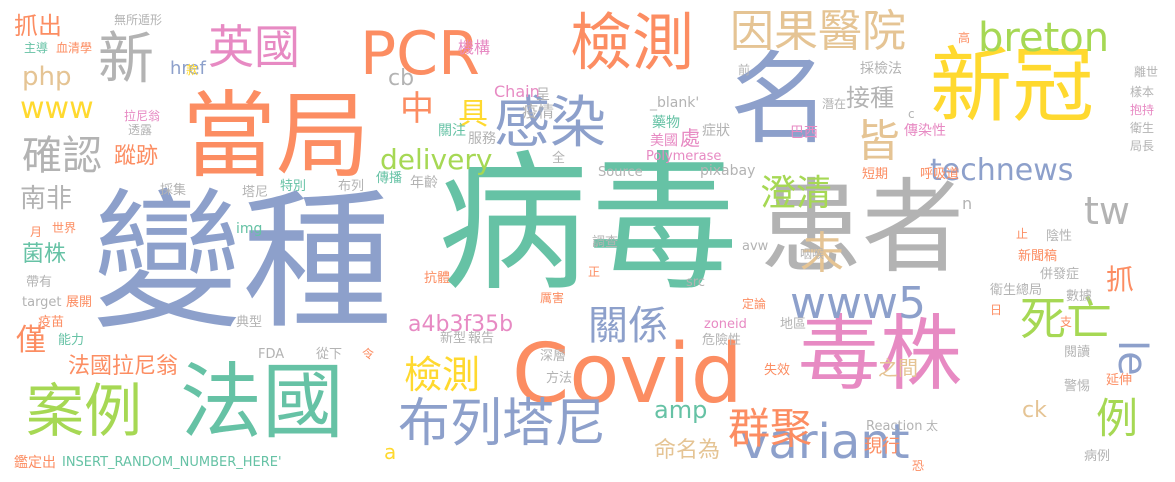 The image size is (1175, 482). I want to click on word: 新, so click(126, 59).